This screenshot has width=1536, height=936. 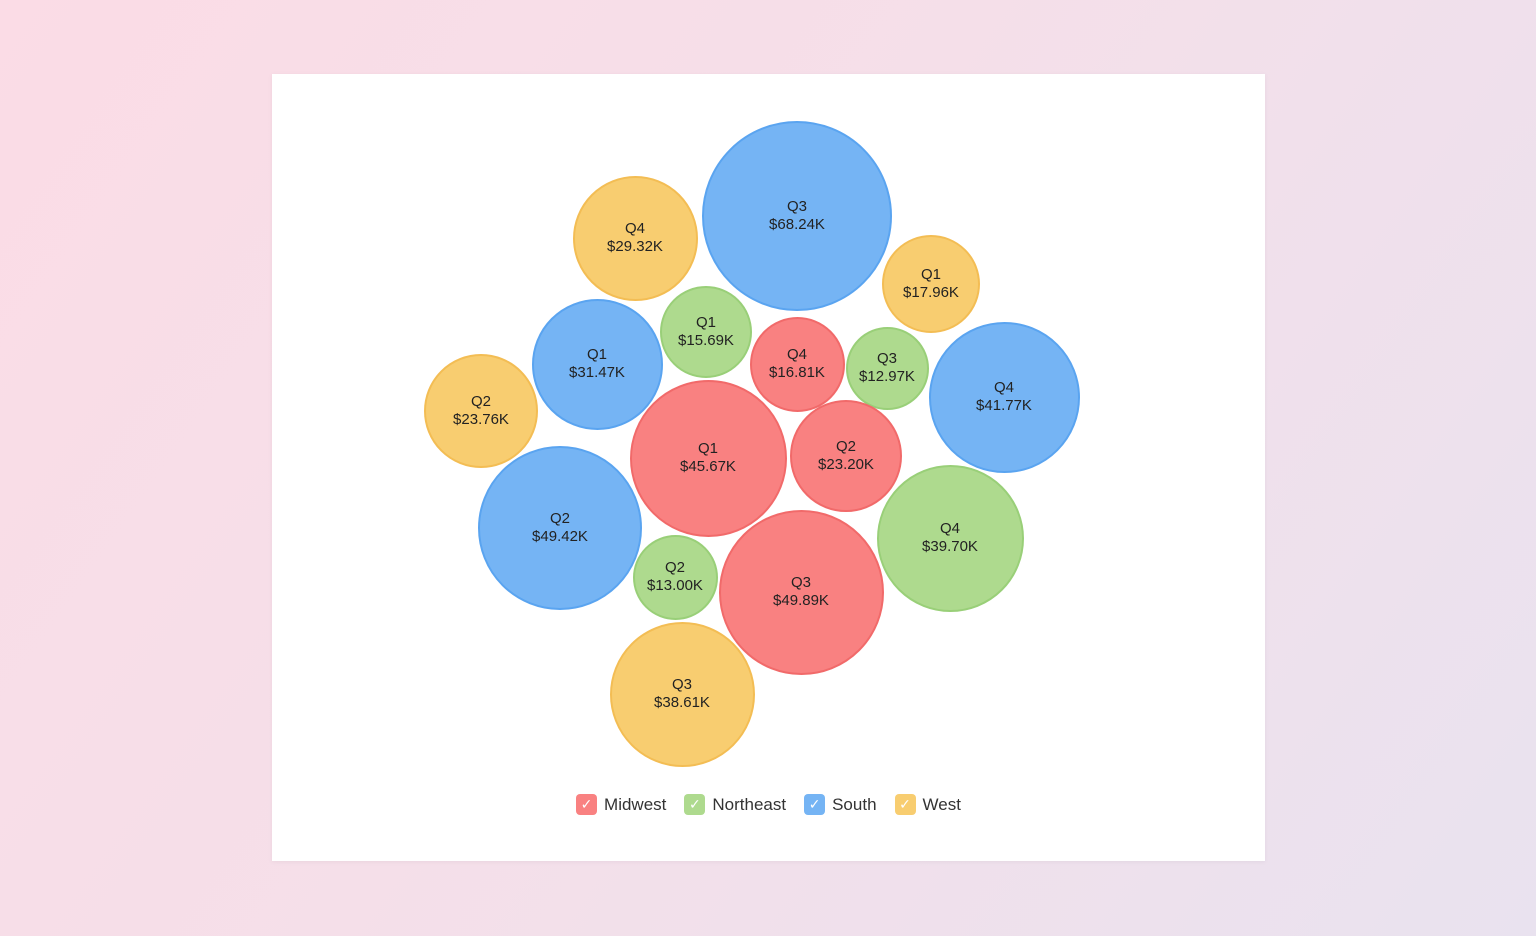 What do you see at coordinates (846, 464) in the screenshot?
I see `bubble-value-label: $23.20K` at bounding box center [846, 464].